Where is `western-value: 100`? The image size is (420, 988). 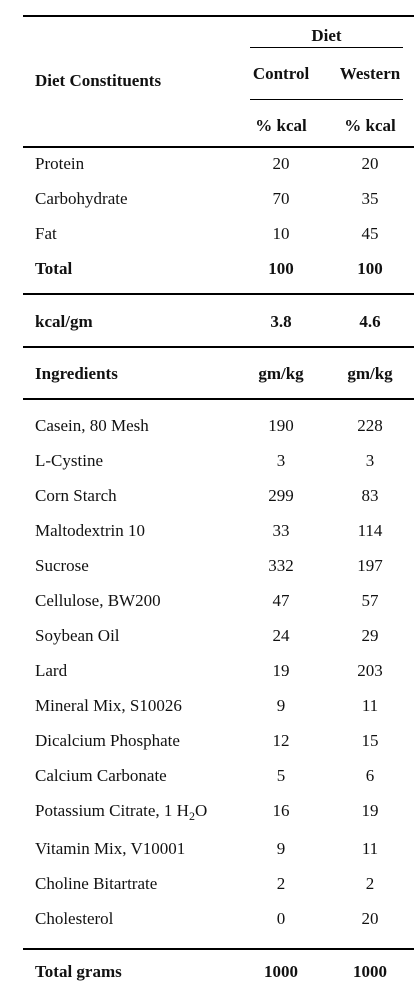 western-value: 100 is located at coordinates (370, 268).